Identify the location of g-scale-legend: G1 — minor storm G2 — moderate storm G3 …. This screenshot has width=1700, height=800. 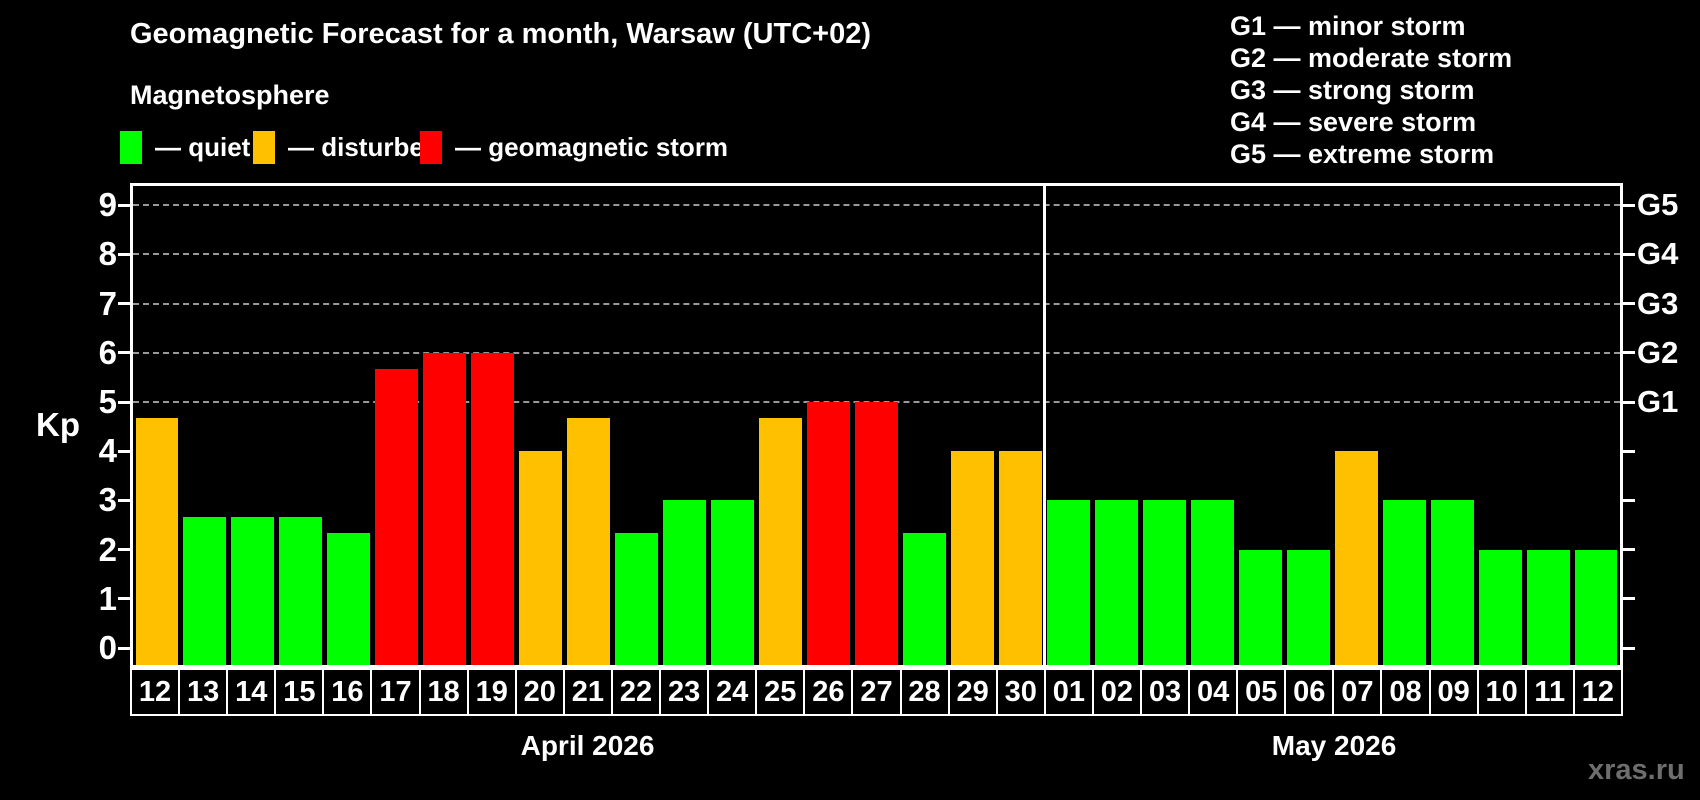
(1371, 90).